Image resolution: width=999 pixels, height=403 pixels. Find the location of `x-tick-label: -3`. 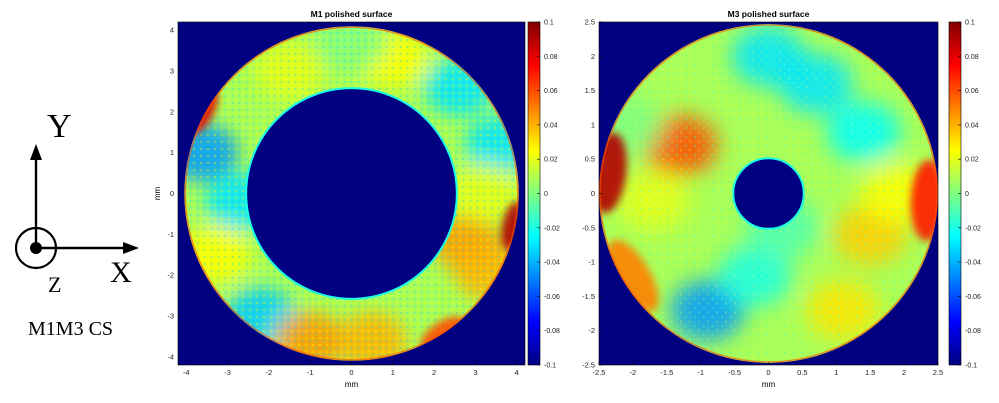

x-tick-label: -3 is located at coordinates (227, 372).